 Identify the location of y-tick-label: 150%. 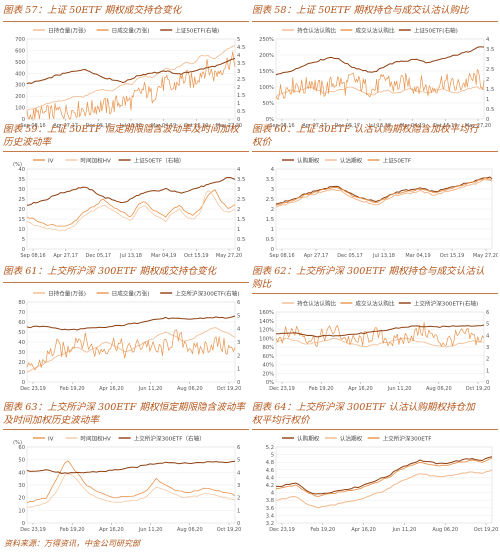
(266, 72).